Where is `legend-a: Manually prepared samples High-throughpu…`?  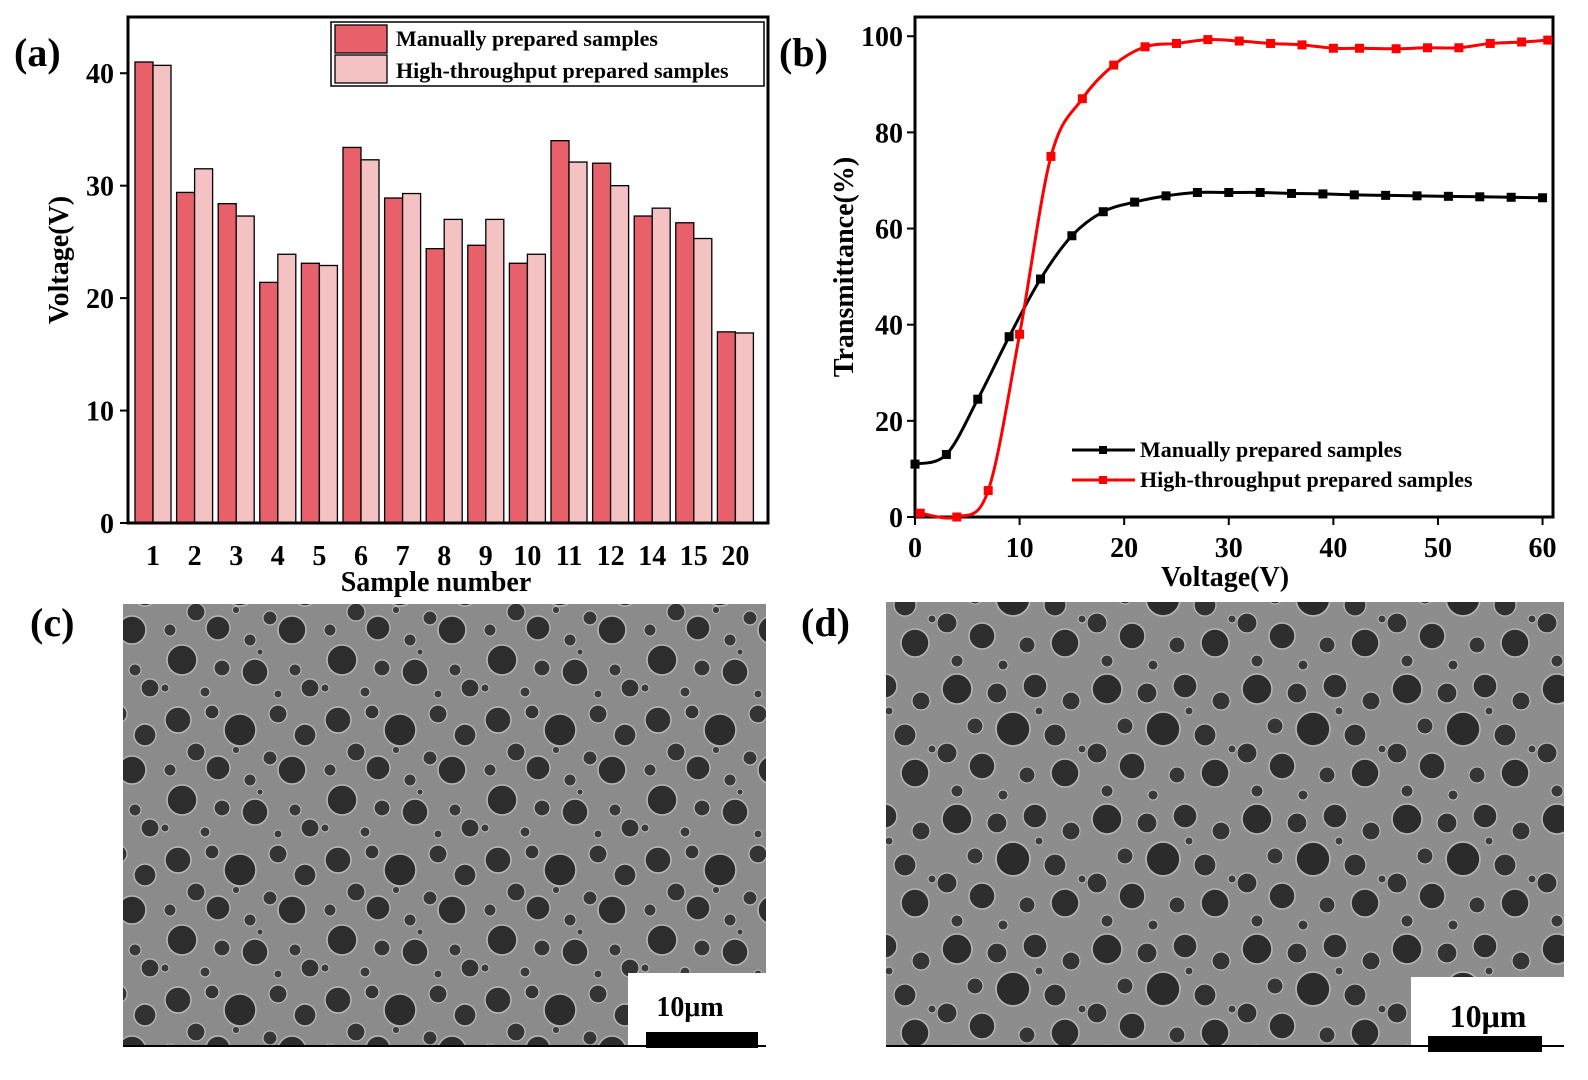 legend-a: Manually prepared samples High-throughpu… is located at coordinates (547, 54).